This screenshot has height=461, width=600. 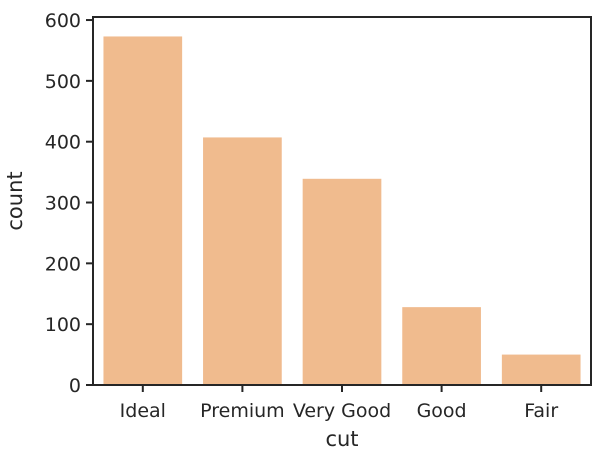 I want to click on x-axis-label: cut, so click(x=341, y=439).